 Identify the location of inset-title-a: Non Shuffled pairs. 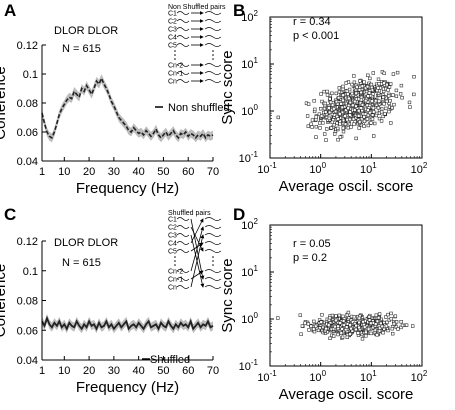
(197, 7).